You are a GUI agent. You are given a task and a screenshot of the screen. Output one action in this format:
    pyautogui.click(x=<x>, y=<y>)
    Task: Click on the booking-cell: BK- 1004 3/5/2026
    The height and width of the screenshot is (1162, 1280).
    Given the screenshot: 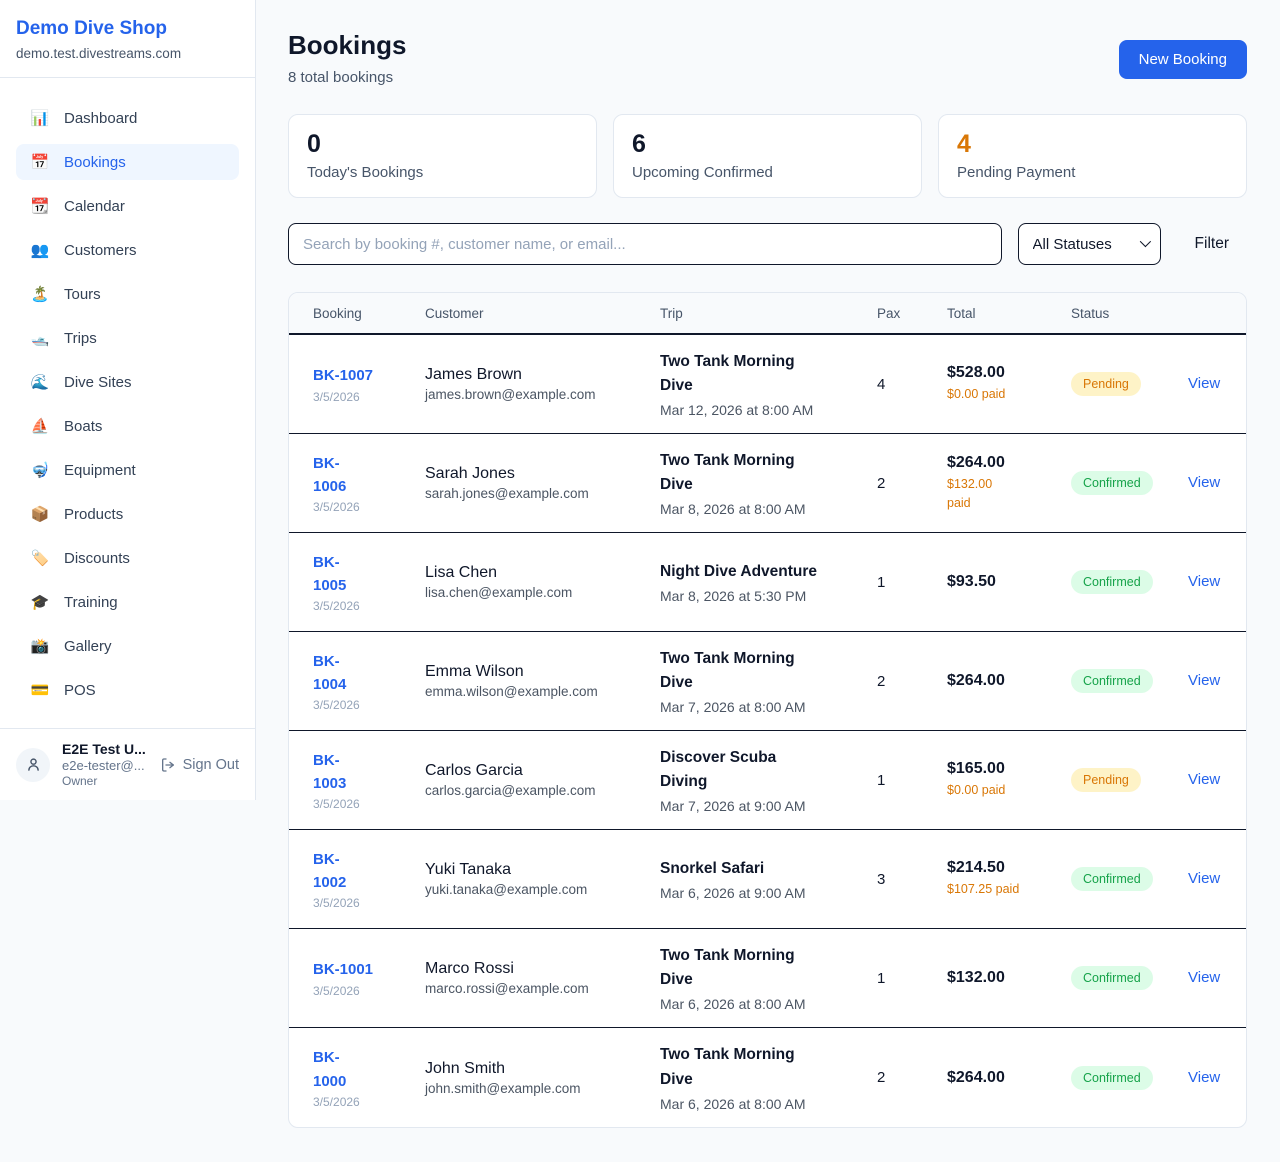 What is the action you would take?
    pyautogui.click(x=369, y=681)
    